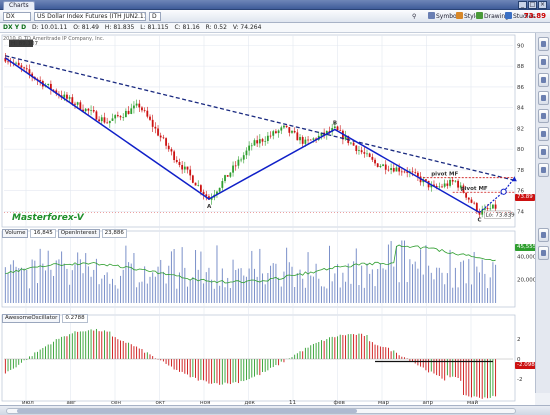 This screenshot has width=550, height=415. Describe the element at coordinates (519, 340) in the screenshot. I see `ao-axis-tick: 2` at that location.